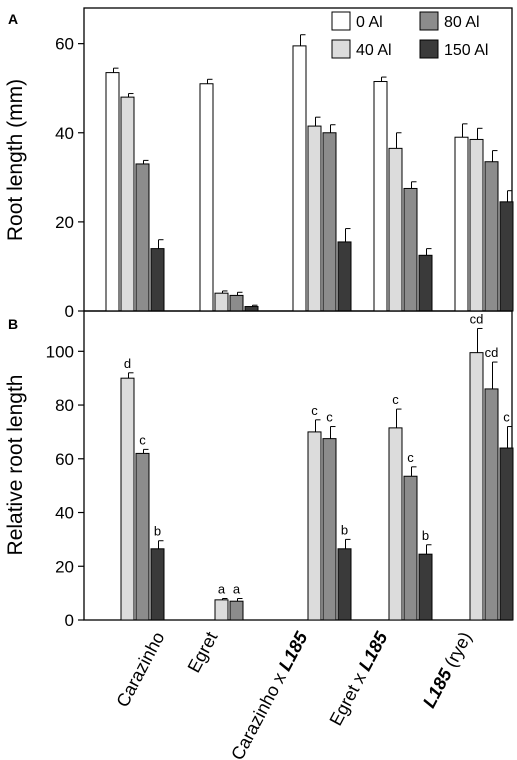 The image size is (517, 760). What do you see at coordinates (15, 465) in the screenshot?
I see `y-axis-title: Relative root length` at bounding box center [15, 465].